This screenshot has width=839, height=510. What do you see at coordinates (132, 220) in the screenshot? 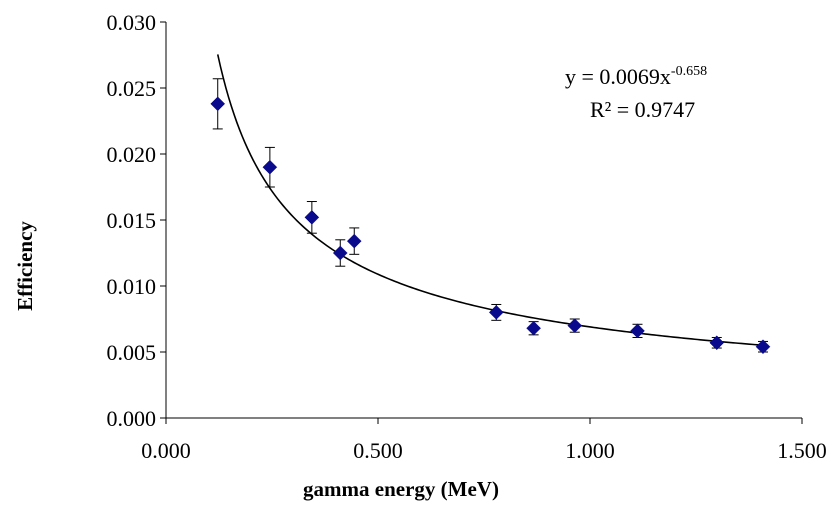
I see `y-tick-label: 0.015` at bounding box center [132, 220].